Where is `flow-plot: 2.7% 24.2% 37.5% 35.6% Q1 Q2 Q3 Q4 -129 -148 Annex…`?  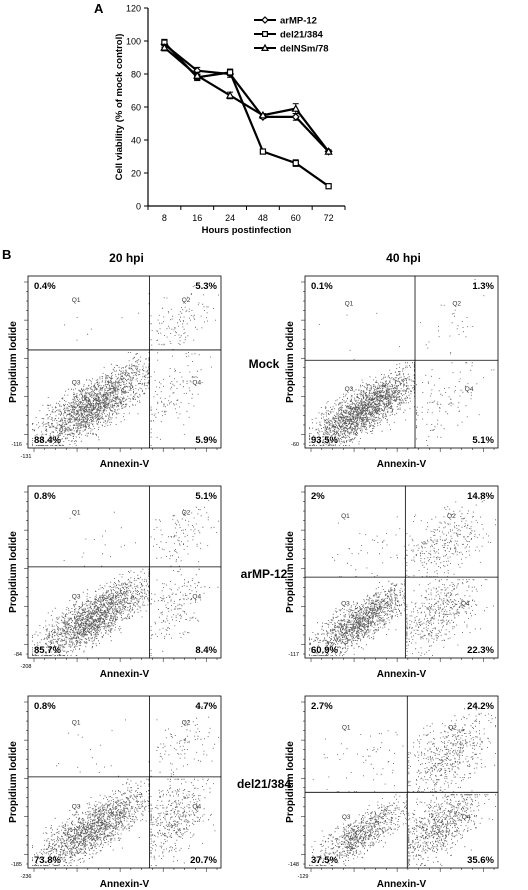 flow-plot: 2.7% 24.2% 37.5% 35.6% Q1 Q2 Q3 Q4 -129 -148 Annex… is located at coordinates (392, 792).